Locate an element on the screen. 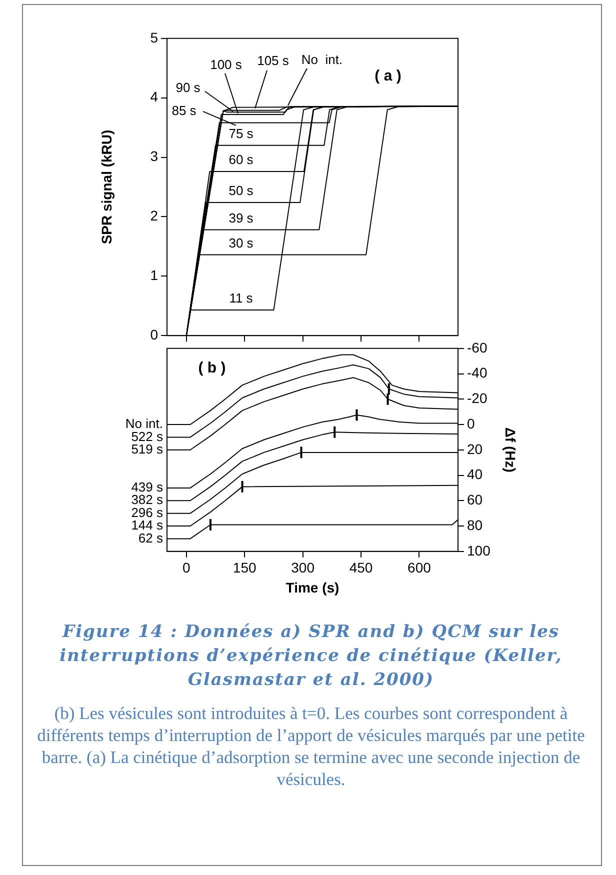  y-tick-label: 40 is located at coordinates (475, 474).